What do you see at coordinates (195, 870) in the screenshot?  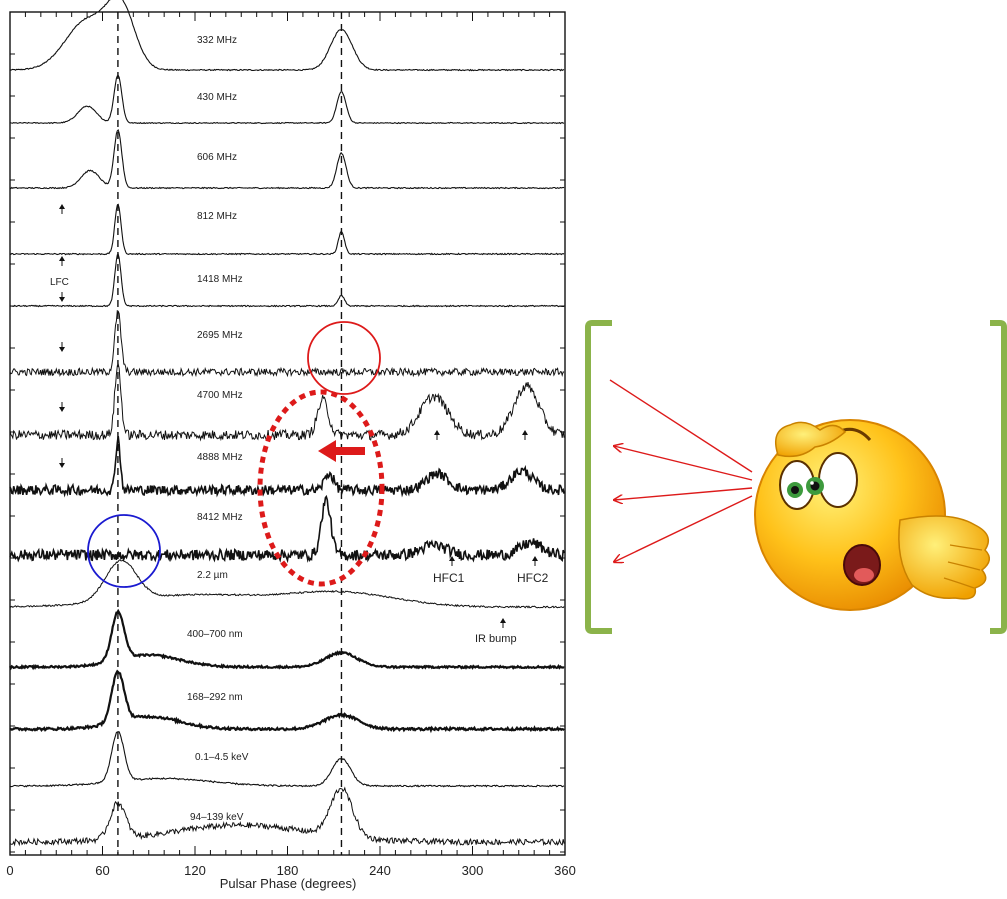 I see `x-tick-label: 120` at bounding box center [195, 870].